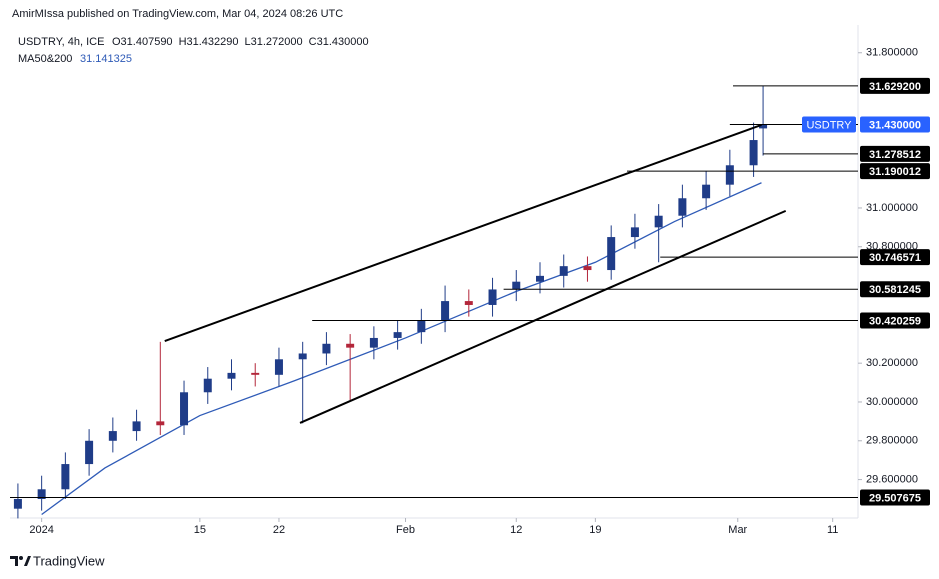 Image resolution: width=939 pixels, height=579 pixels. I want to click on x-tick-label: 22, so click(279, 530).